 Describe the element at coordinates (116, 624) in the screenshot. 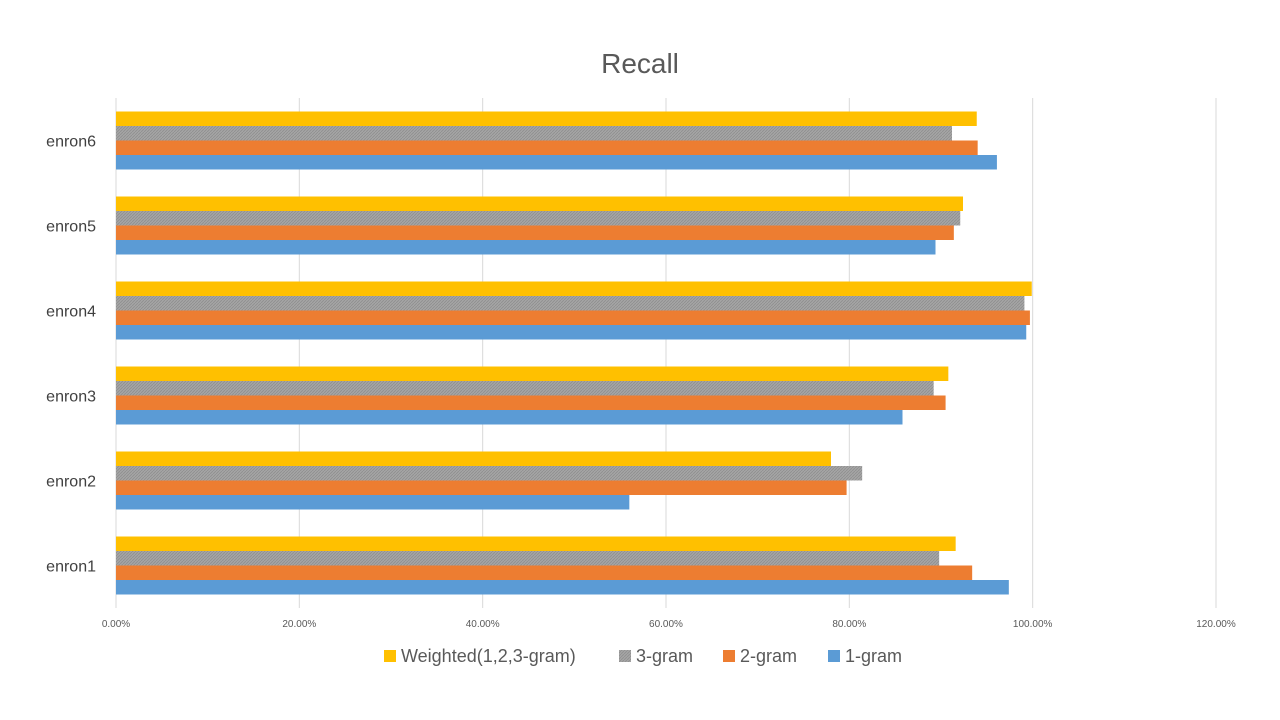

I see `x-tick-label: 0.00%` at that location.